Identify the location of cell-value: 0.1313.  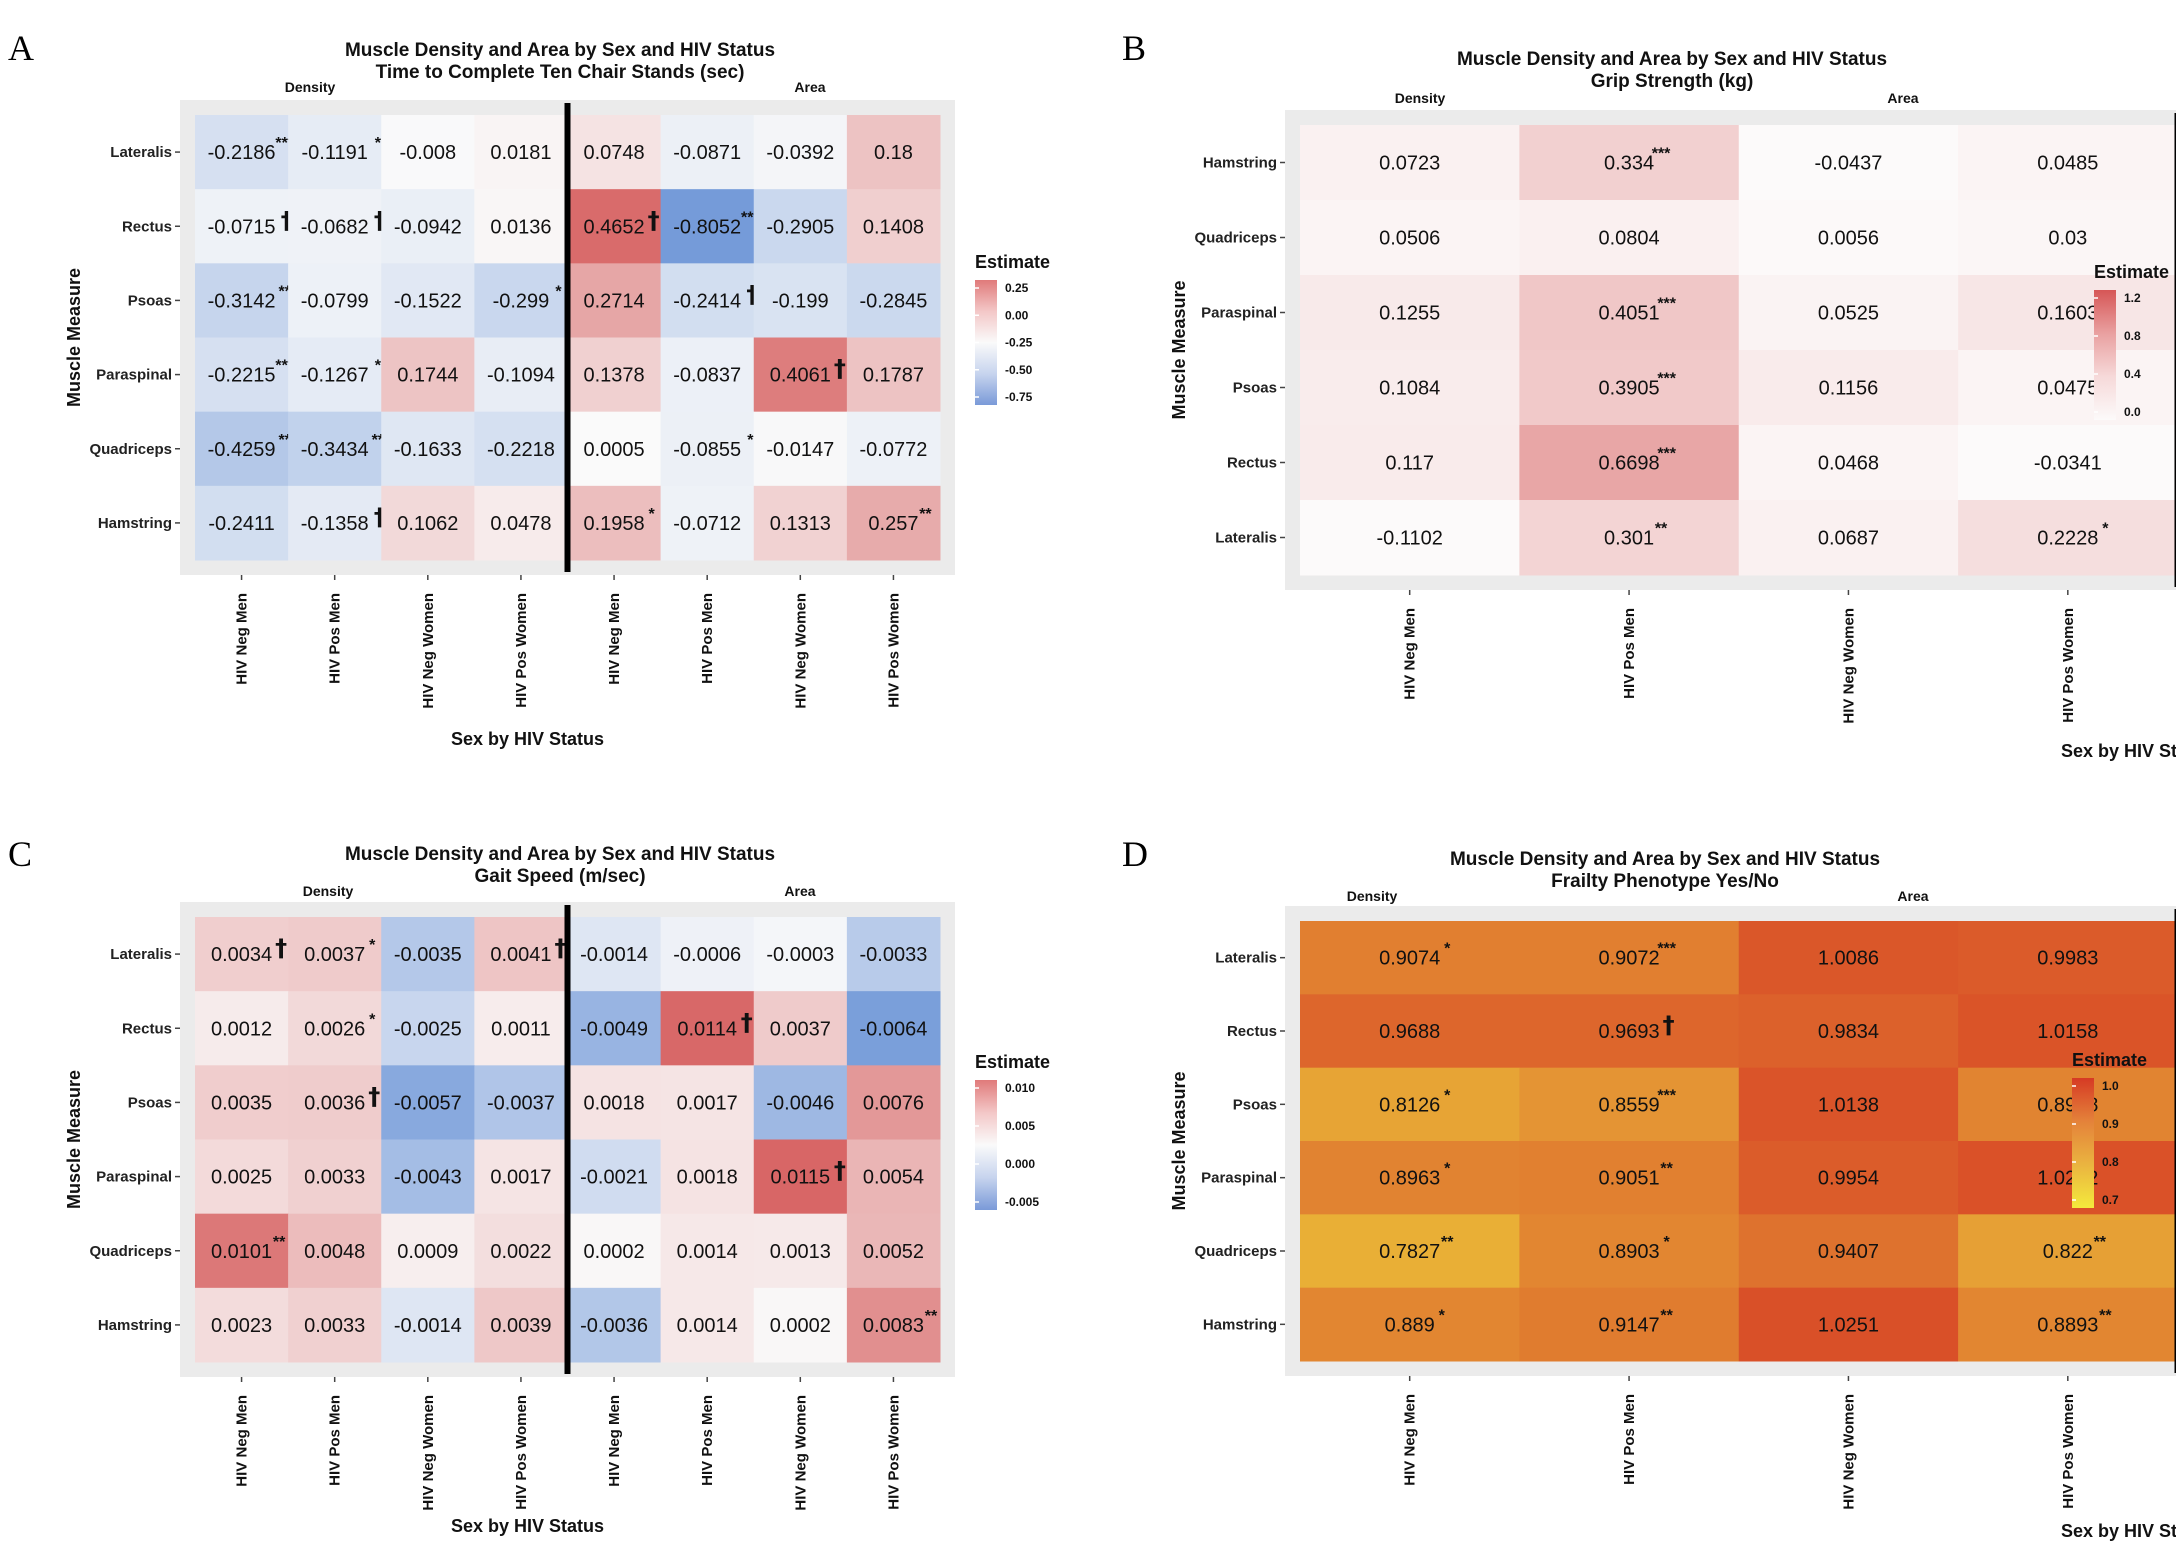
(800, 524).